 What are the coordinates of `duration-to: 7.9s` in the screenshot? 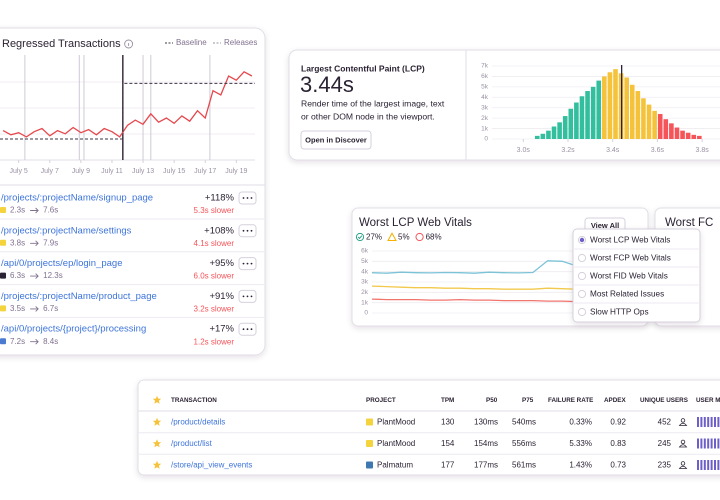 It's located at (50, 242).